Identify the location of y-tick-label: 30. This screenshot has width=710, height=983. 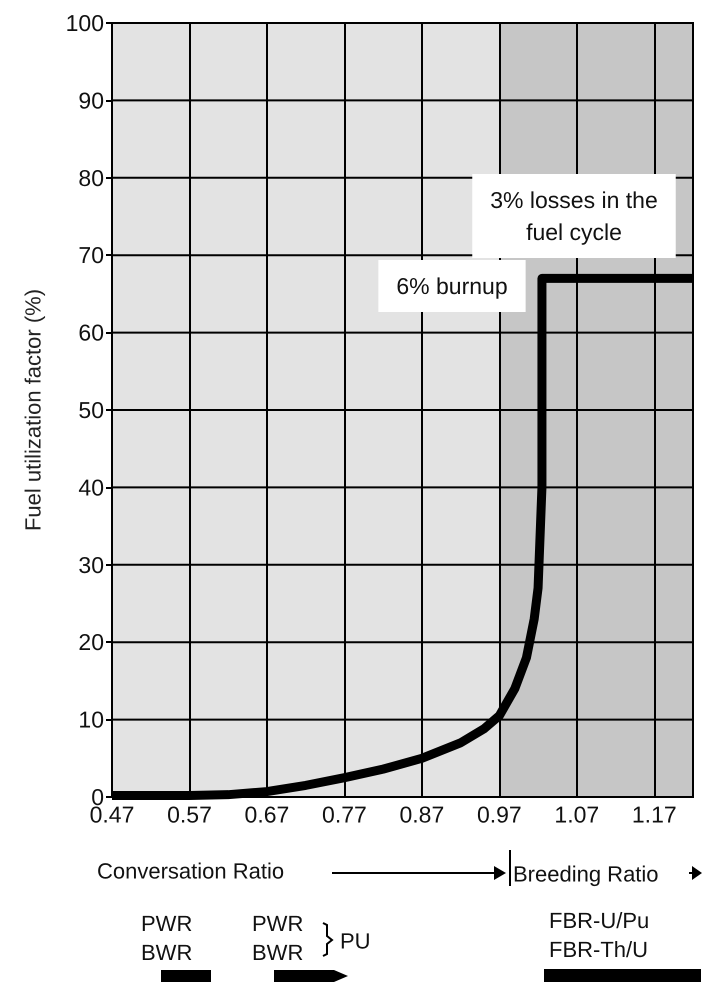
(91, 565).